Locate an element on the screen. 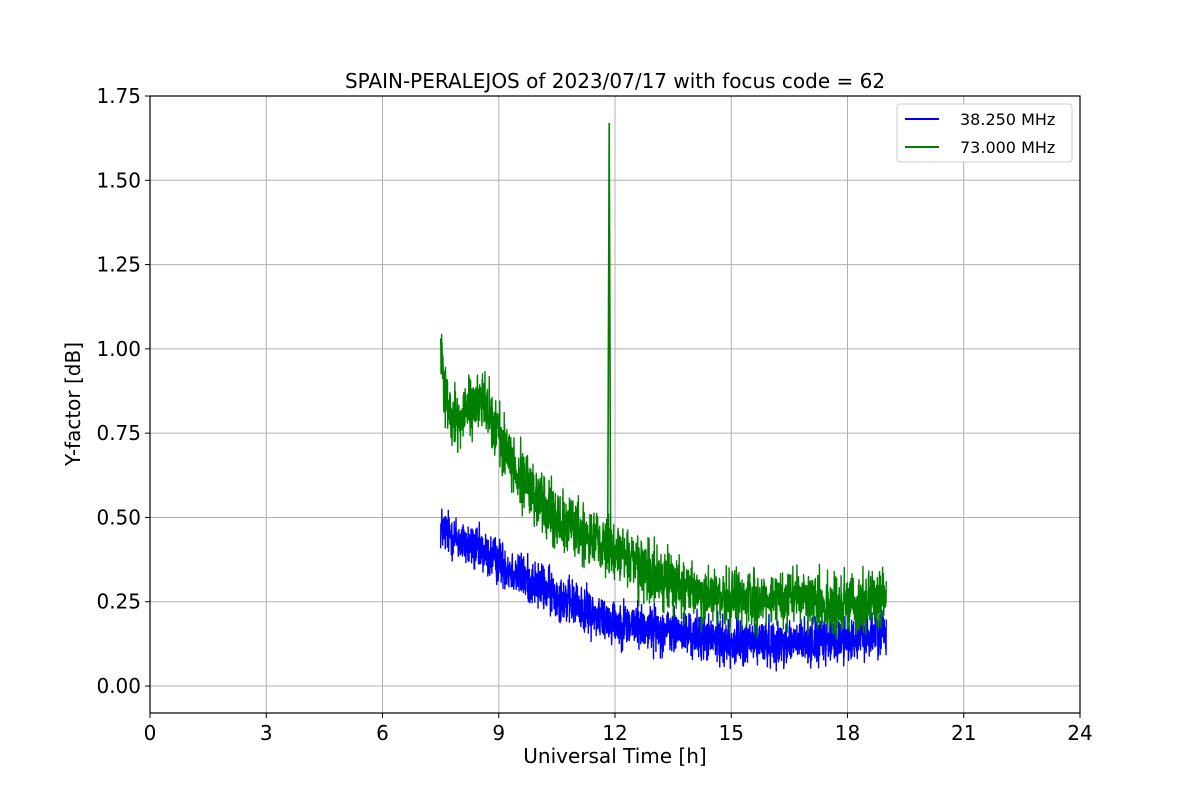  x-tick-label: 15 is located at coordinates (731, 733).